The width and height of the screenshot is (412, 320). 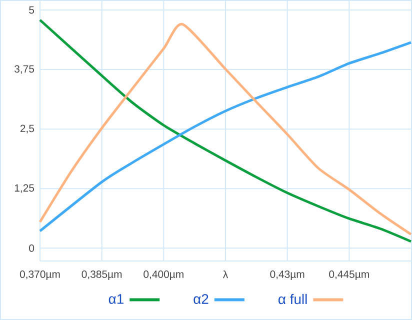 What do you see at coordinates (31, 10) in the screenshot?
I see `y-tick-label: 5` at bounding box center [31, 10].